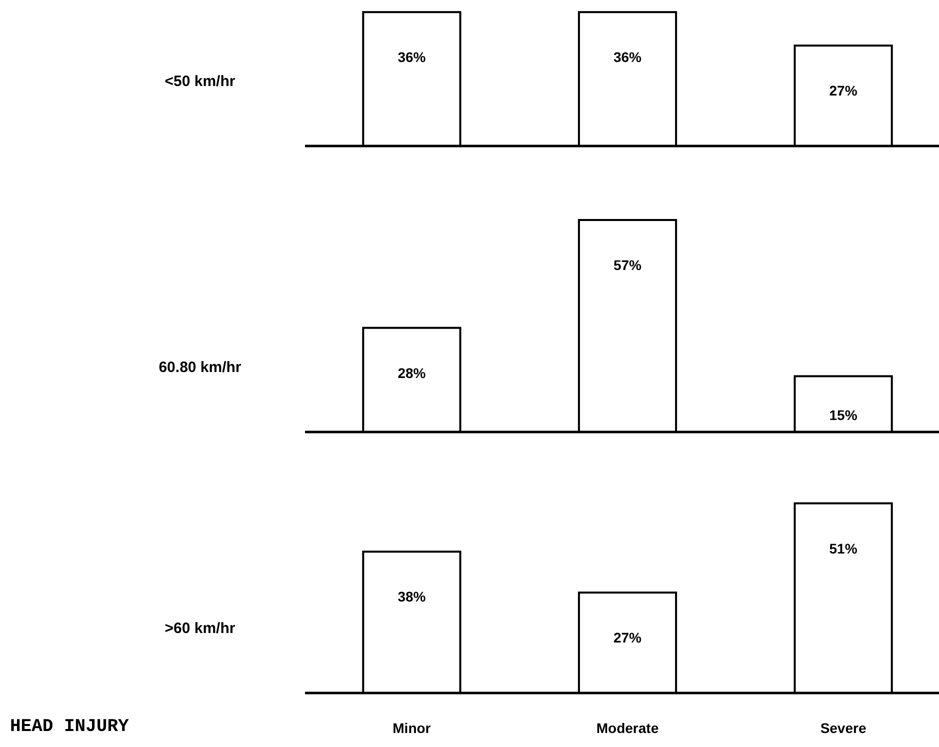  Describe the element at coordinates (843, 728) in the screenshot. I see `x-tick-label: Severe` at that location.